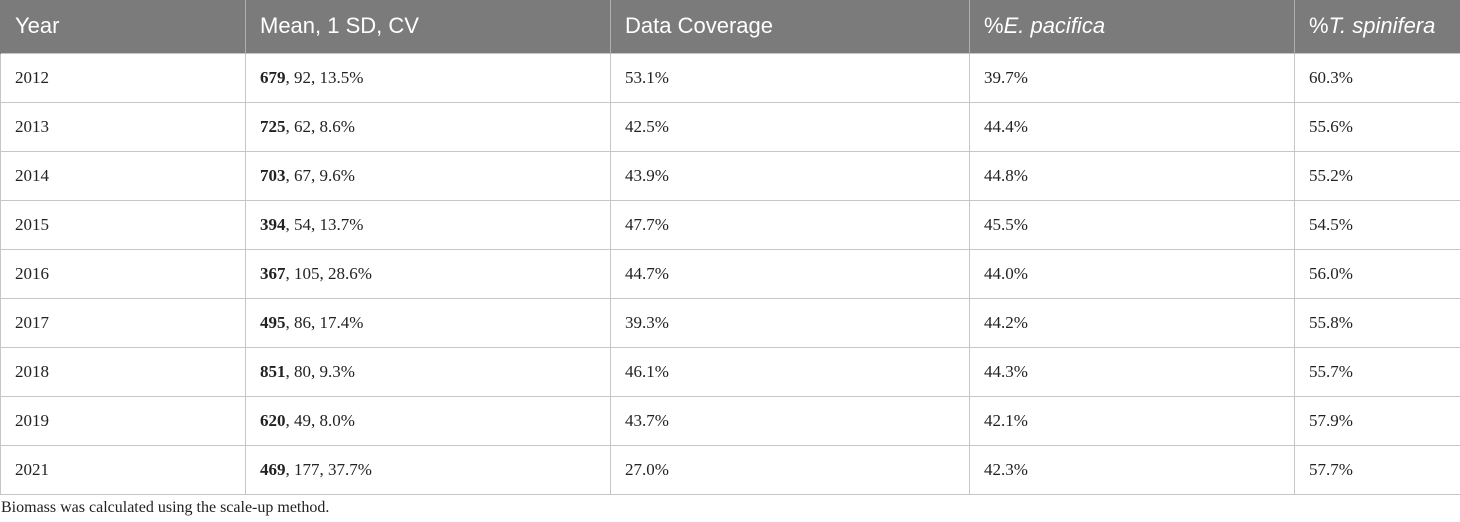 This screenshot has height=522, width=1460. Describe the element at coordinates (790, 77) in the screenshot. I see `cell-data-coverage: 53.1%` at that location.